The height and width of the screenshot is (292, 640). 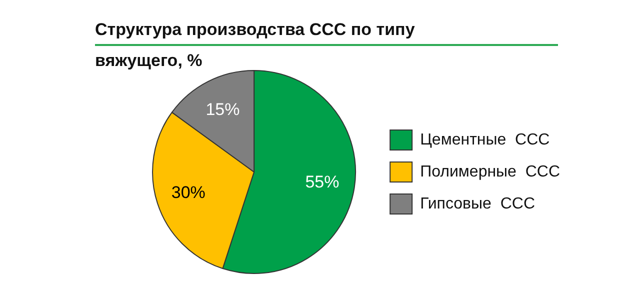 What do you see at coordinates (255, 45) in the screenshot?
I see `chart-title: Структура производства ССС по типу вяжущего, %` at bounding box center [255, 45].